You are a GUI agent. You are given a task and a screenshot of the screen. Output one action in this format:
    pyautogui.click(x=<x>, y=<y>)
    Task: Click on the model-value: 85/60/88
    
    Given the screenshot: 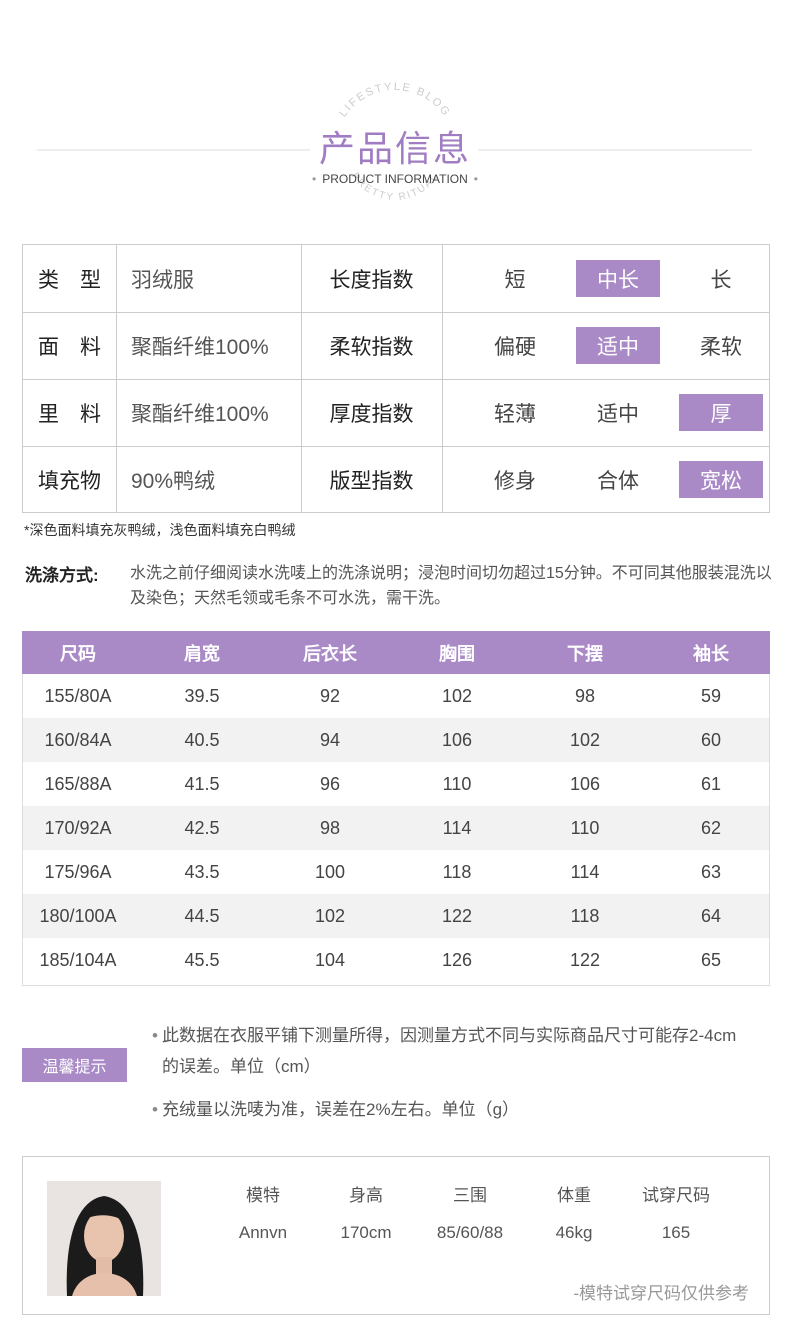 What is the action you would take?
    pyautogui.click(x=470, y=1232)
    